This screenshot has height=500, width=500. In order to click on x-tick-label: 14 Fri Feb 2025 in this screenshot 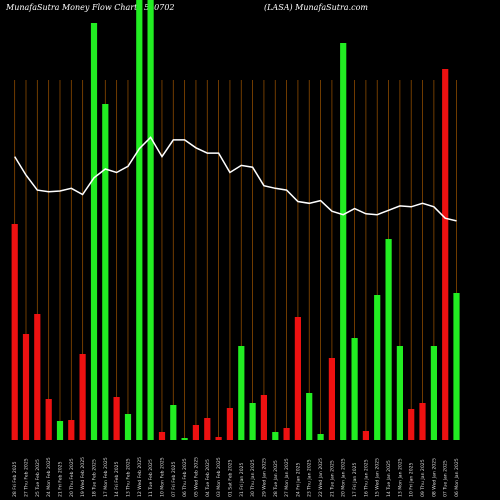, I will do `click(117, 479)`.